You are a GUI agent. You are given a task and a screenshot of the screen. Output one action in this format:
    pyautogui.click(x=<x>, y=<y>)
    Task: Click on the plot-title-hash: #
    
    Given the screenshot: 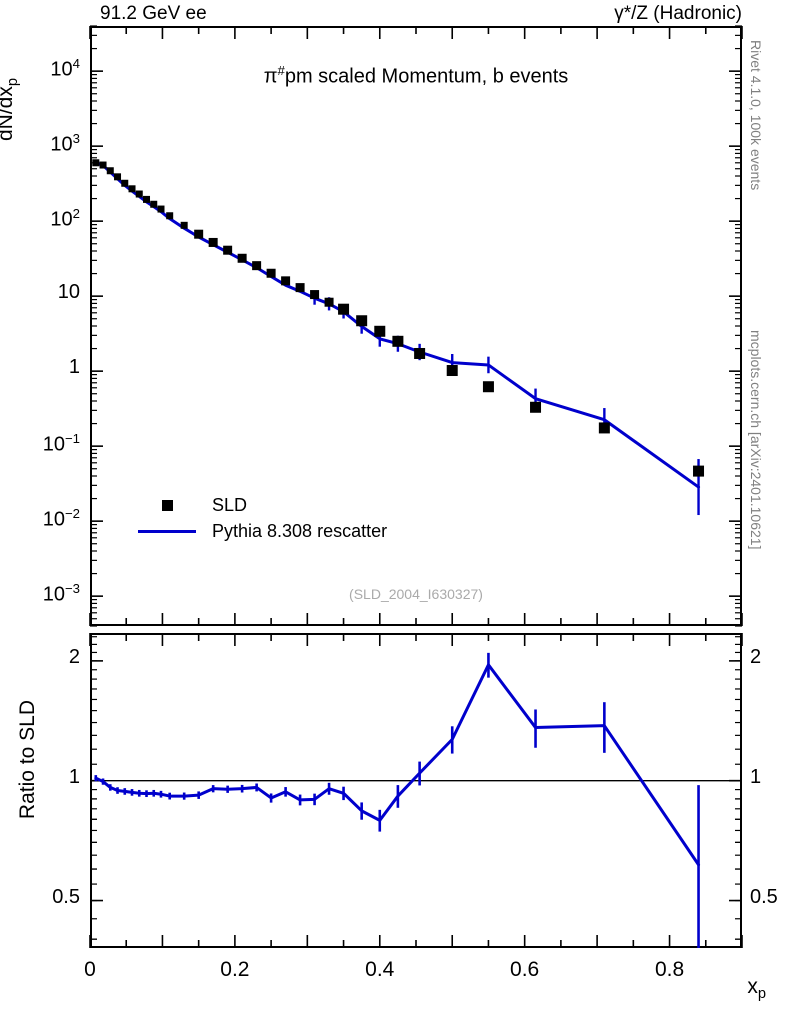 What is the action you would take?
    pyautogui.click(x=281, y=70)
    